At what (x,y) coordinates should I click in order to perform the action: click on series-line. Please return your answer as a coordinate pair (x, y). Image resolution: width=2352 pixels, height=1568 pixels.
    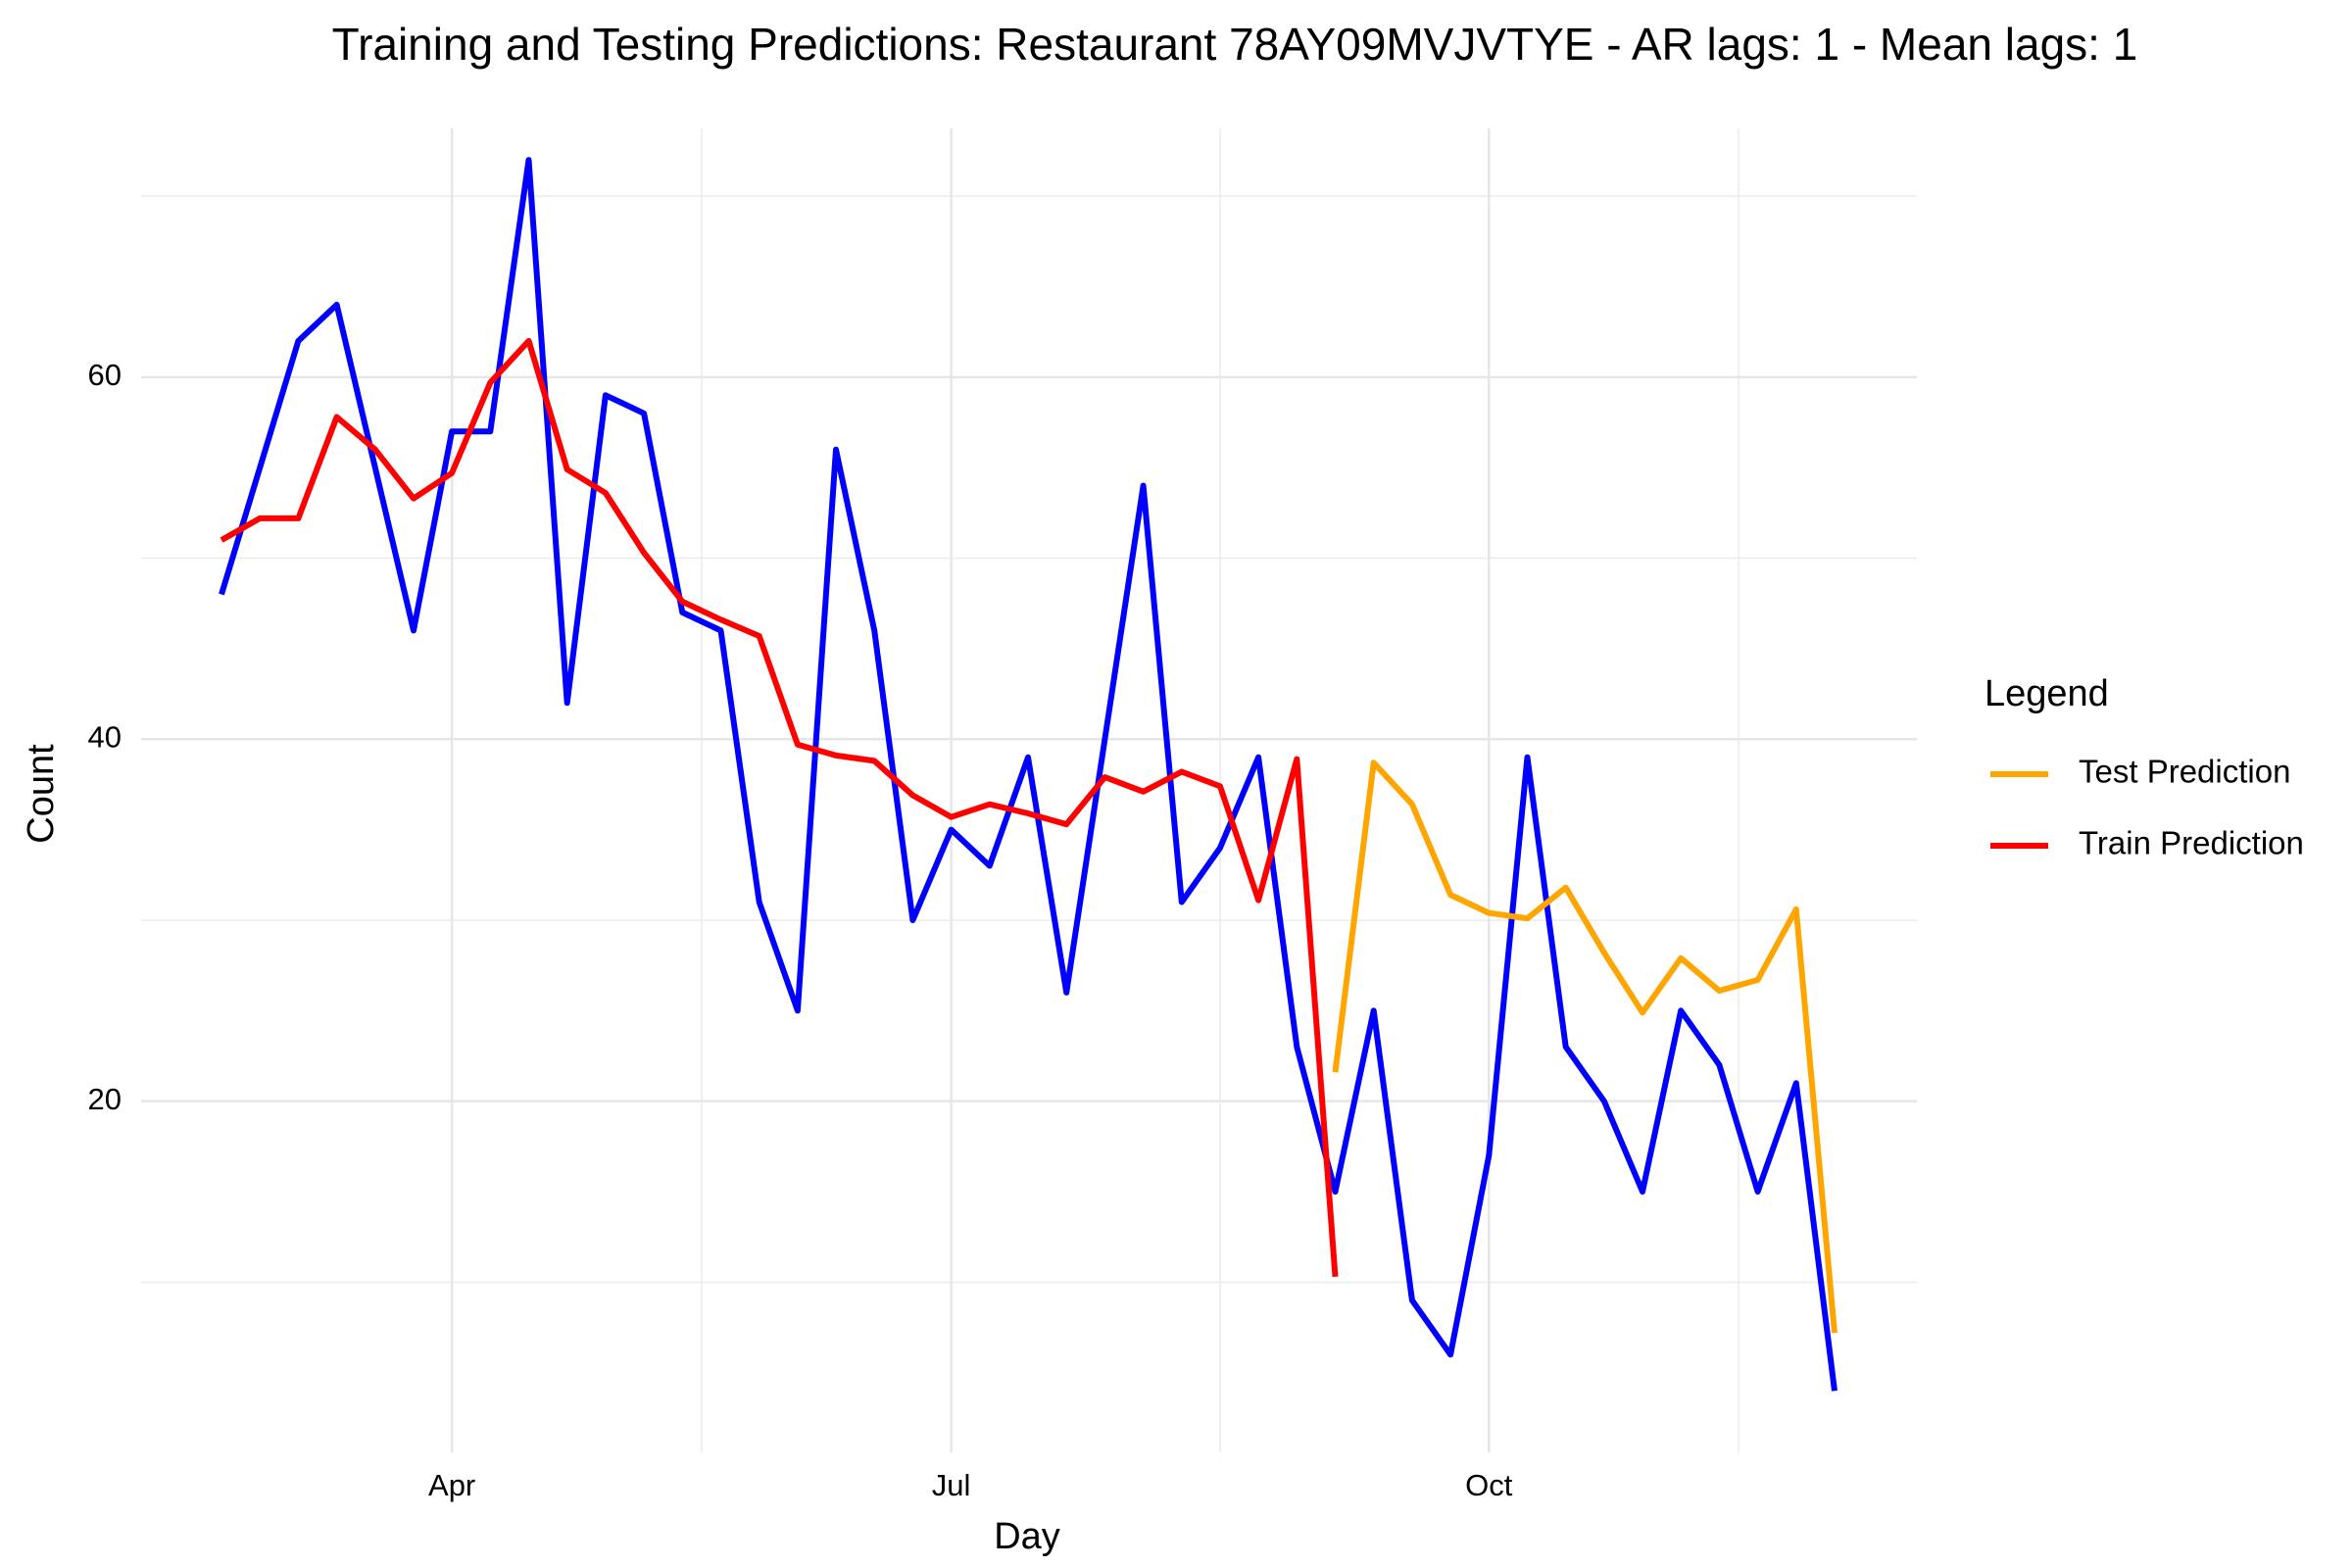
    Looking at the image, I should click on (1585, 1047).